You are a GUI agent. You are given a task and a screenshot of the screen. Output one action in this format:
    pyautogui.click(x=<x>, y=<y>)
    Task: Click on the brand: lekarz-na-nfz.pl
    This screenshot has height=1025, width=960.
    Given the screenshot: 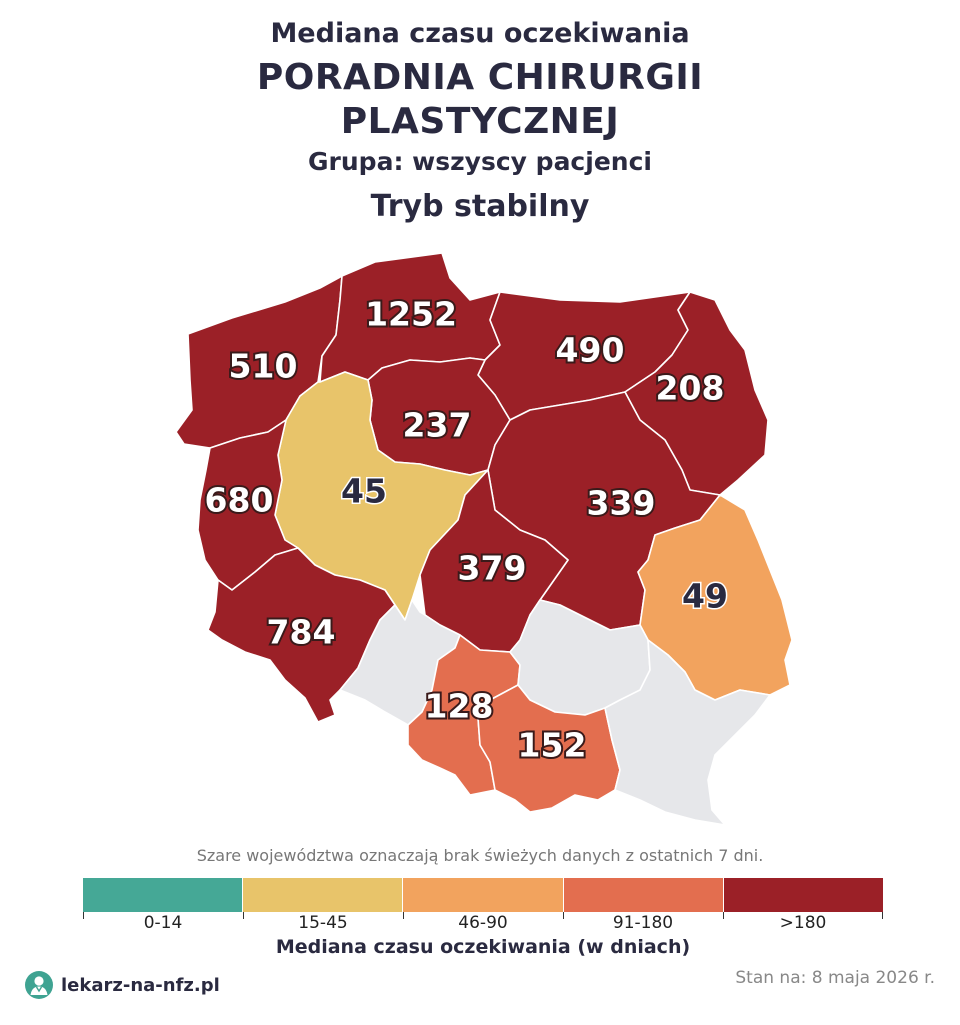 What is the action you would take?
    pyautogui.click(x=122, y=985)
    